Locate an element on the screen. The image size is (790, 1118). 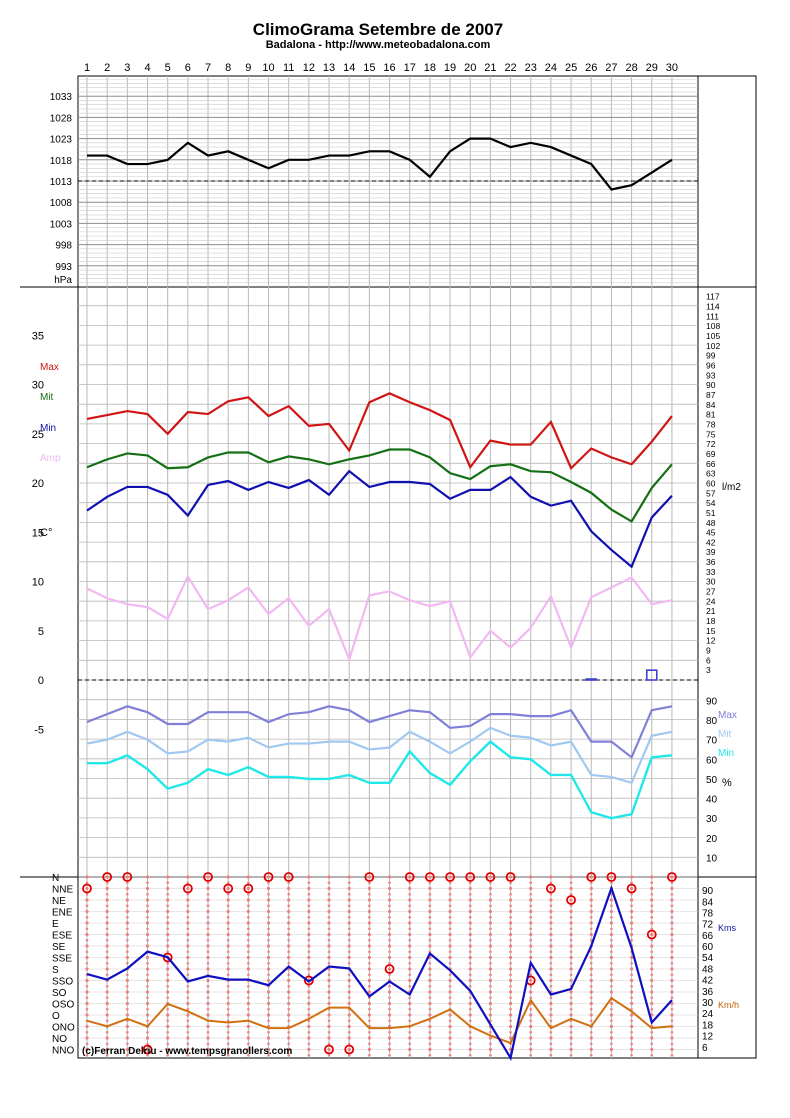
wind-speed-tick-label: 12 is located at coordinates (708, 1037).